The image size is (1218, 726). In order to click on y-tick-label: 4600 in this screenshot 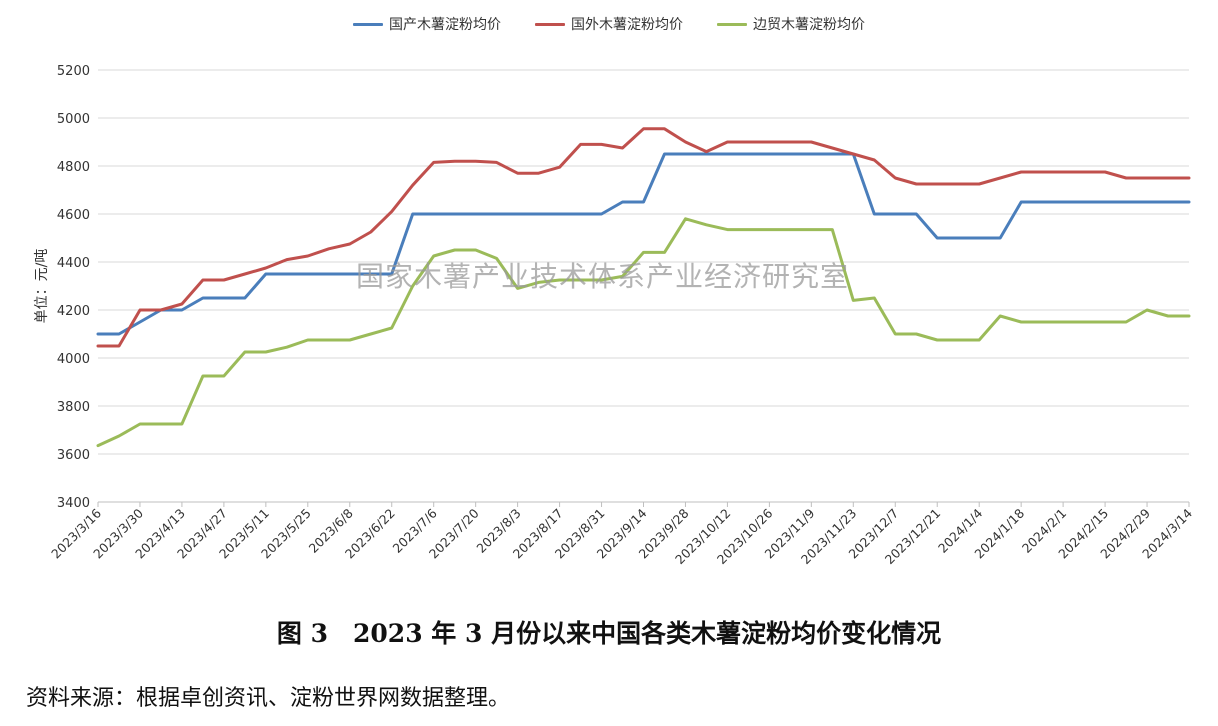, I will do `click(73, 215)`.